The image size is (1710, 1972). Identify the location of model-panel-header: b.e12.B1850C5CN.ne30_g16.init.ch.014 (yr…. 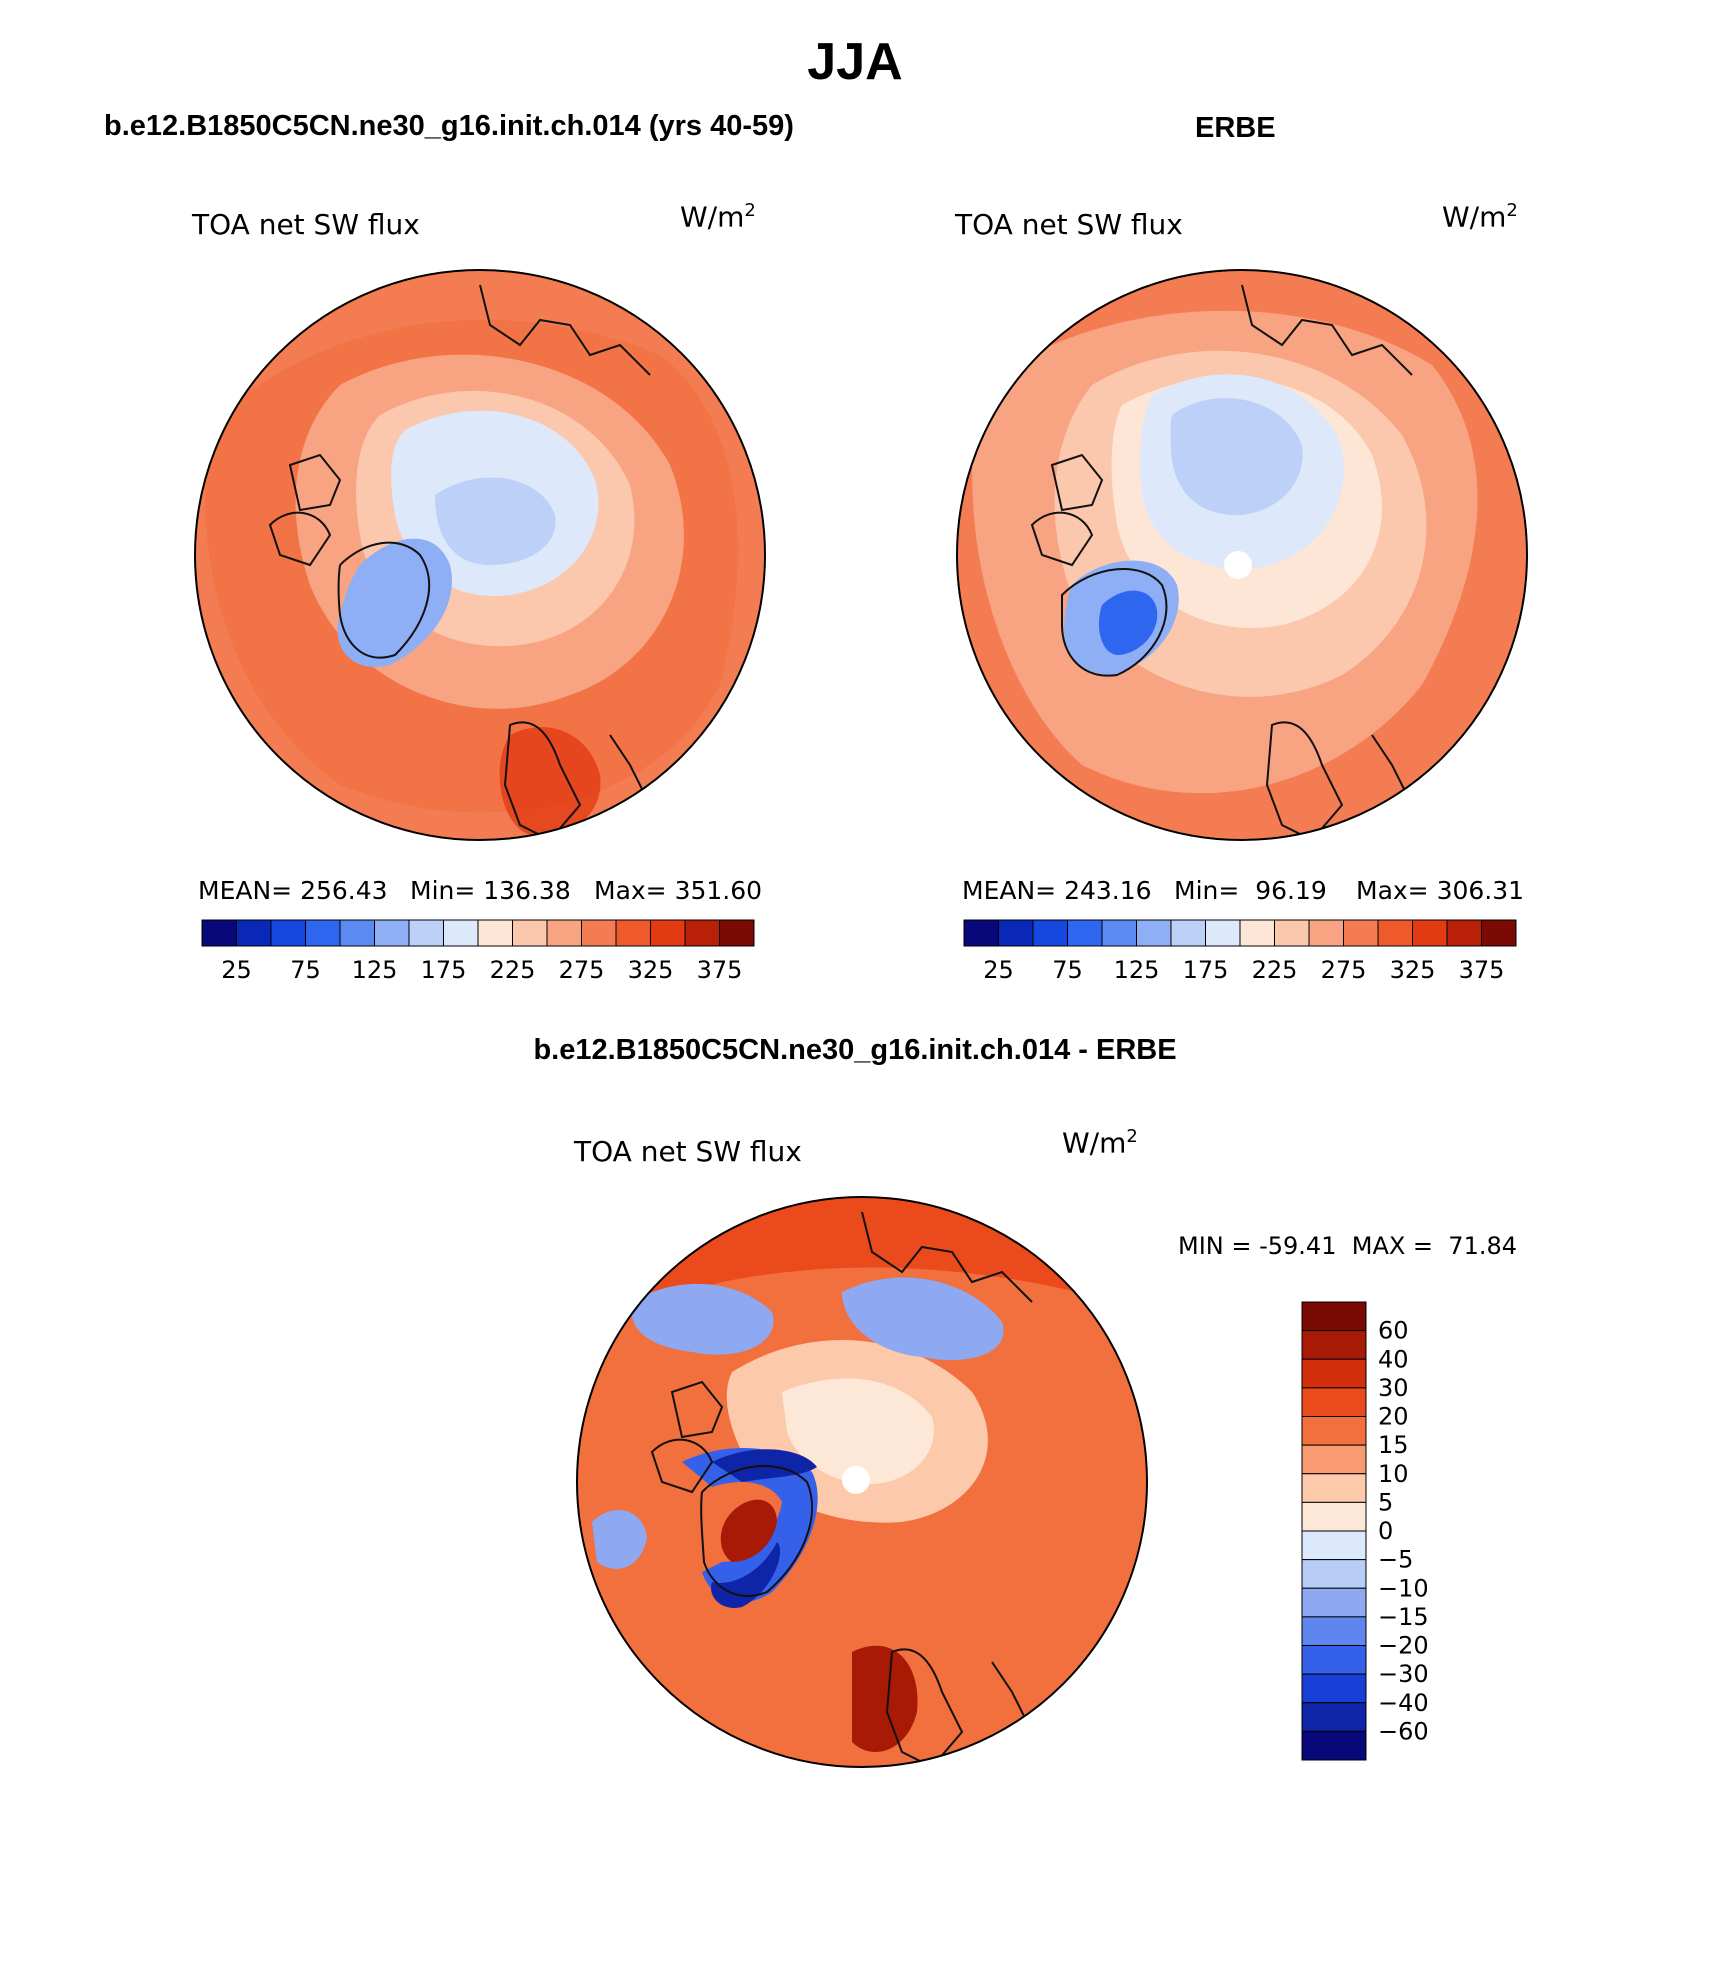
(449, 126).